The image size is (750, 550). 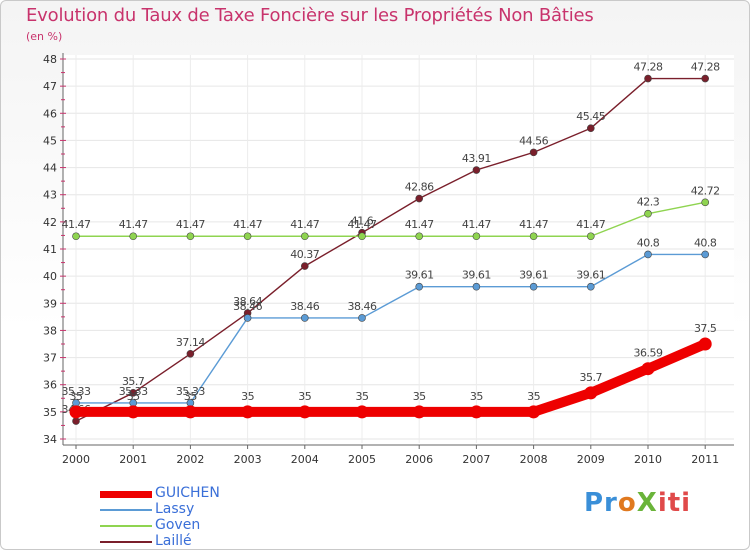 What do you see at coordinates (178, 525) in the screenshot?
I see `legend-label: Goven` at bounding box center [178, 525].